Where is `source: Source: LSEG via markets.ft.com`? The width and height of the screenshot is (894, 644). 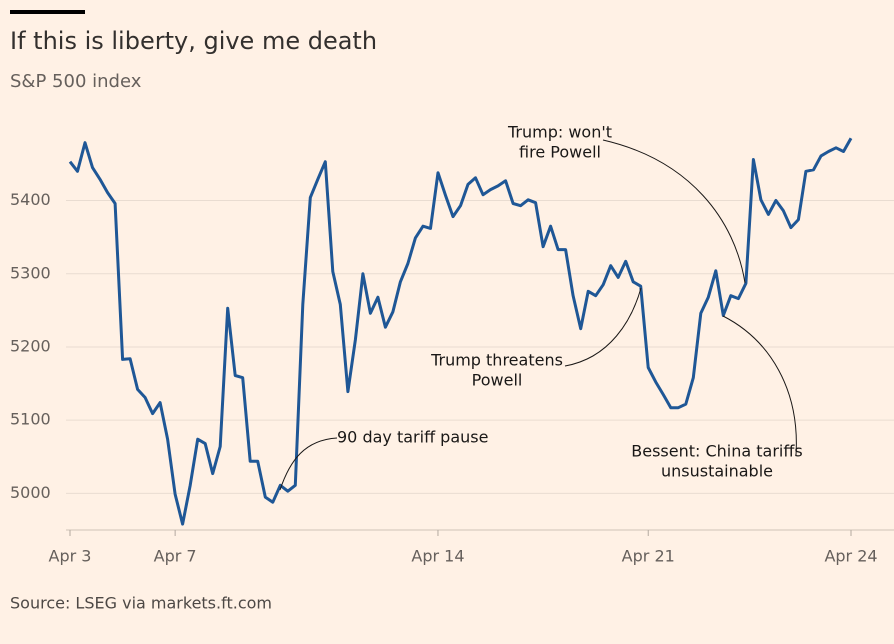 source: Source: LSEG via markets.ft.com is located at coordinates (141, 603).